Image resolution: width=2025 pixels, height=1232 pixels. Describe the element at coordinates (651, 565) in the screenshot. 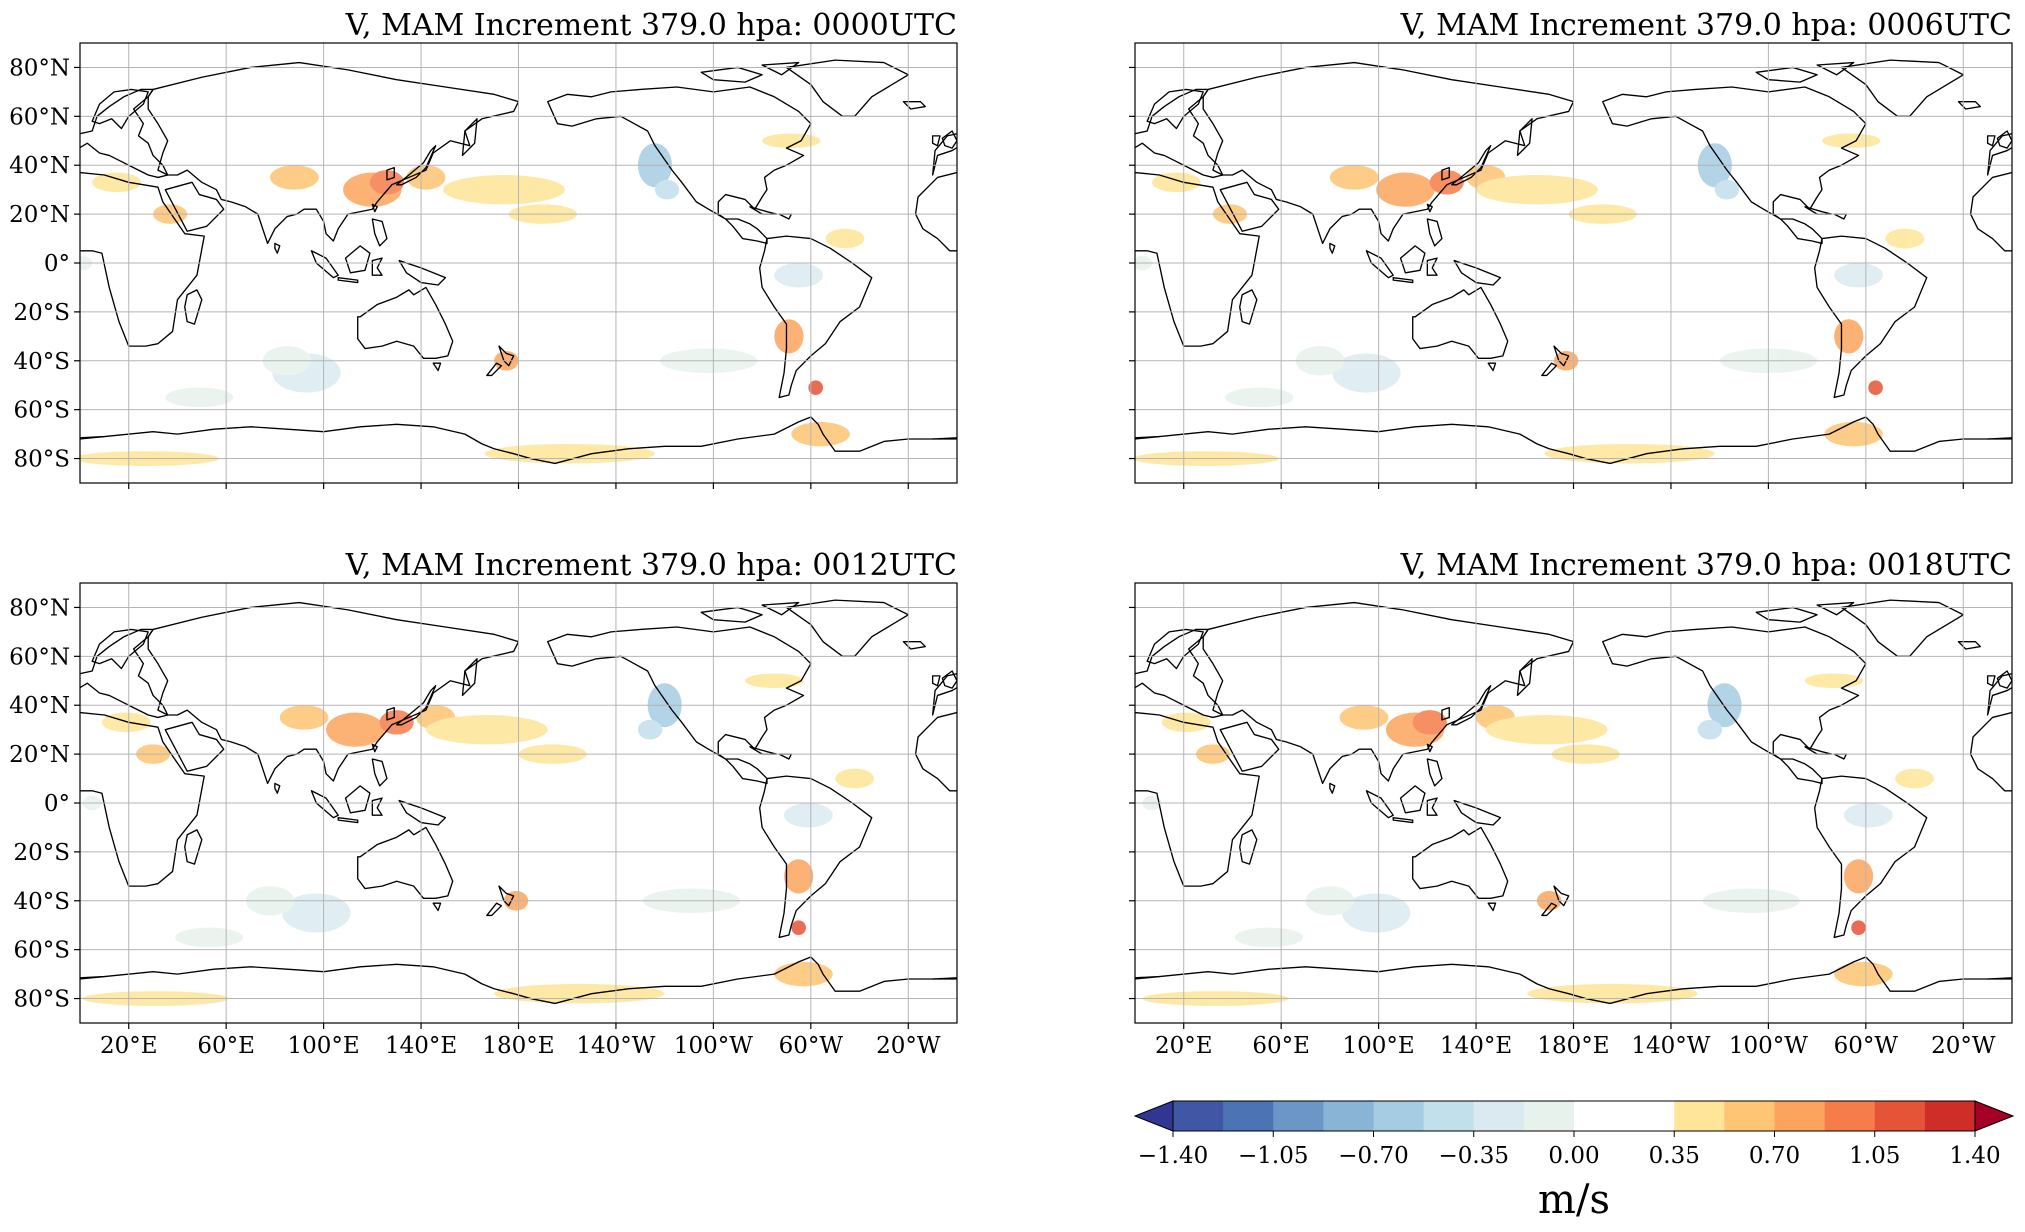

I see `panel-title: V, MAM Increment 379.0 hpa: 0012UTC` at that location.